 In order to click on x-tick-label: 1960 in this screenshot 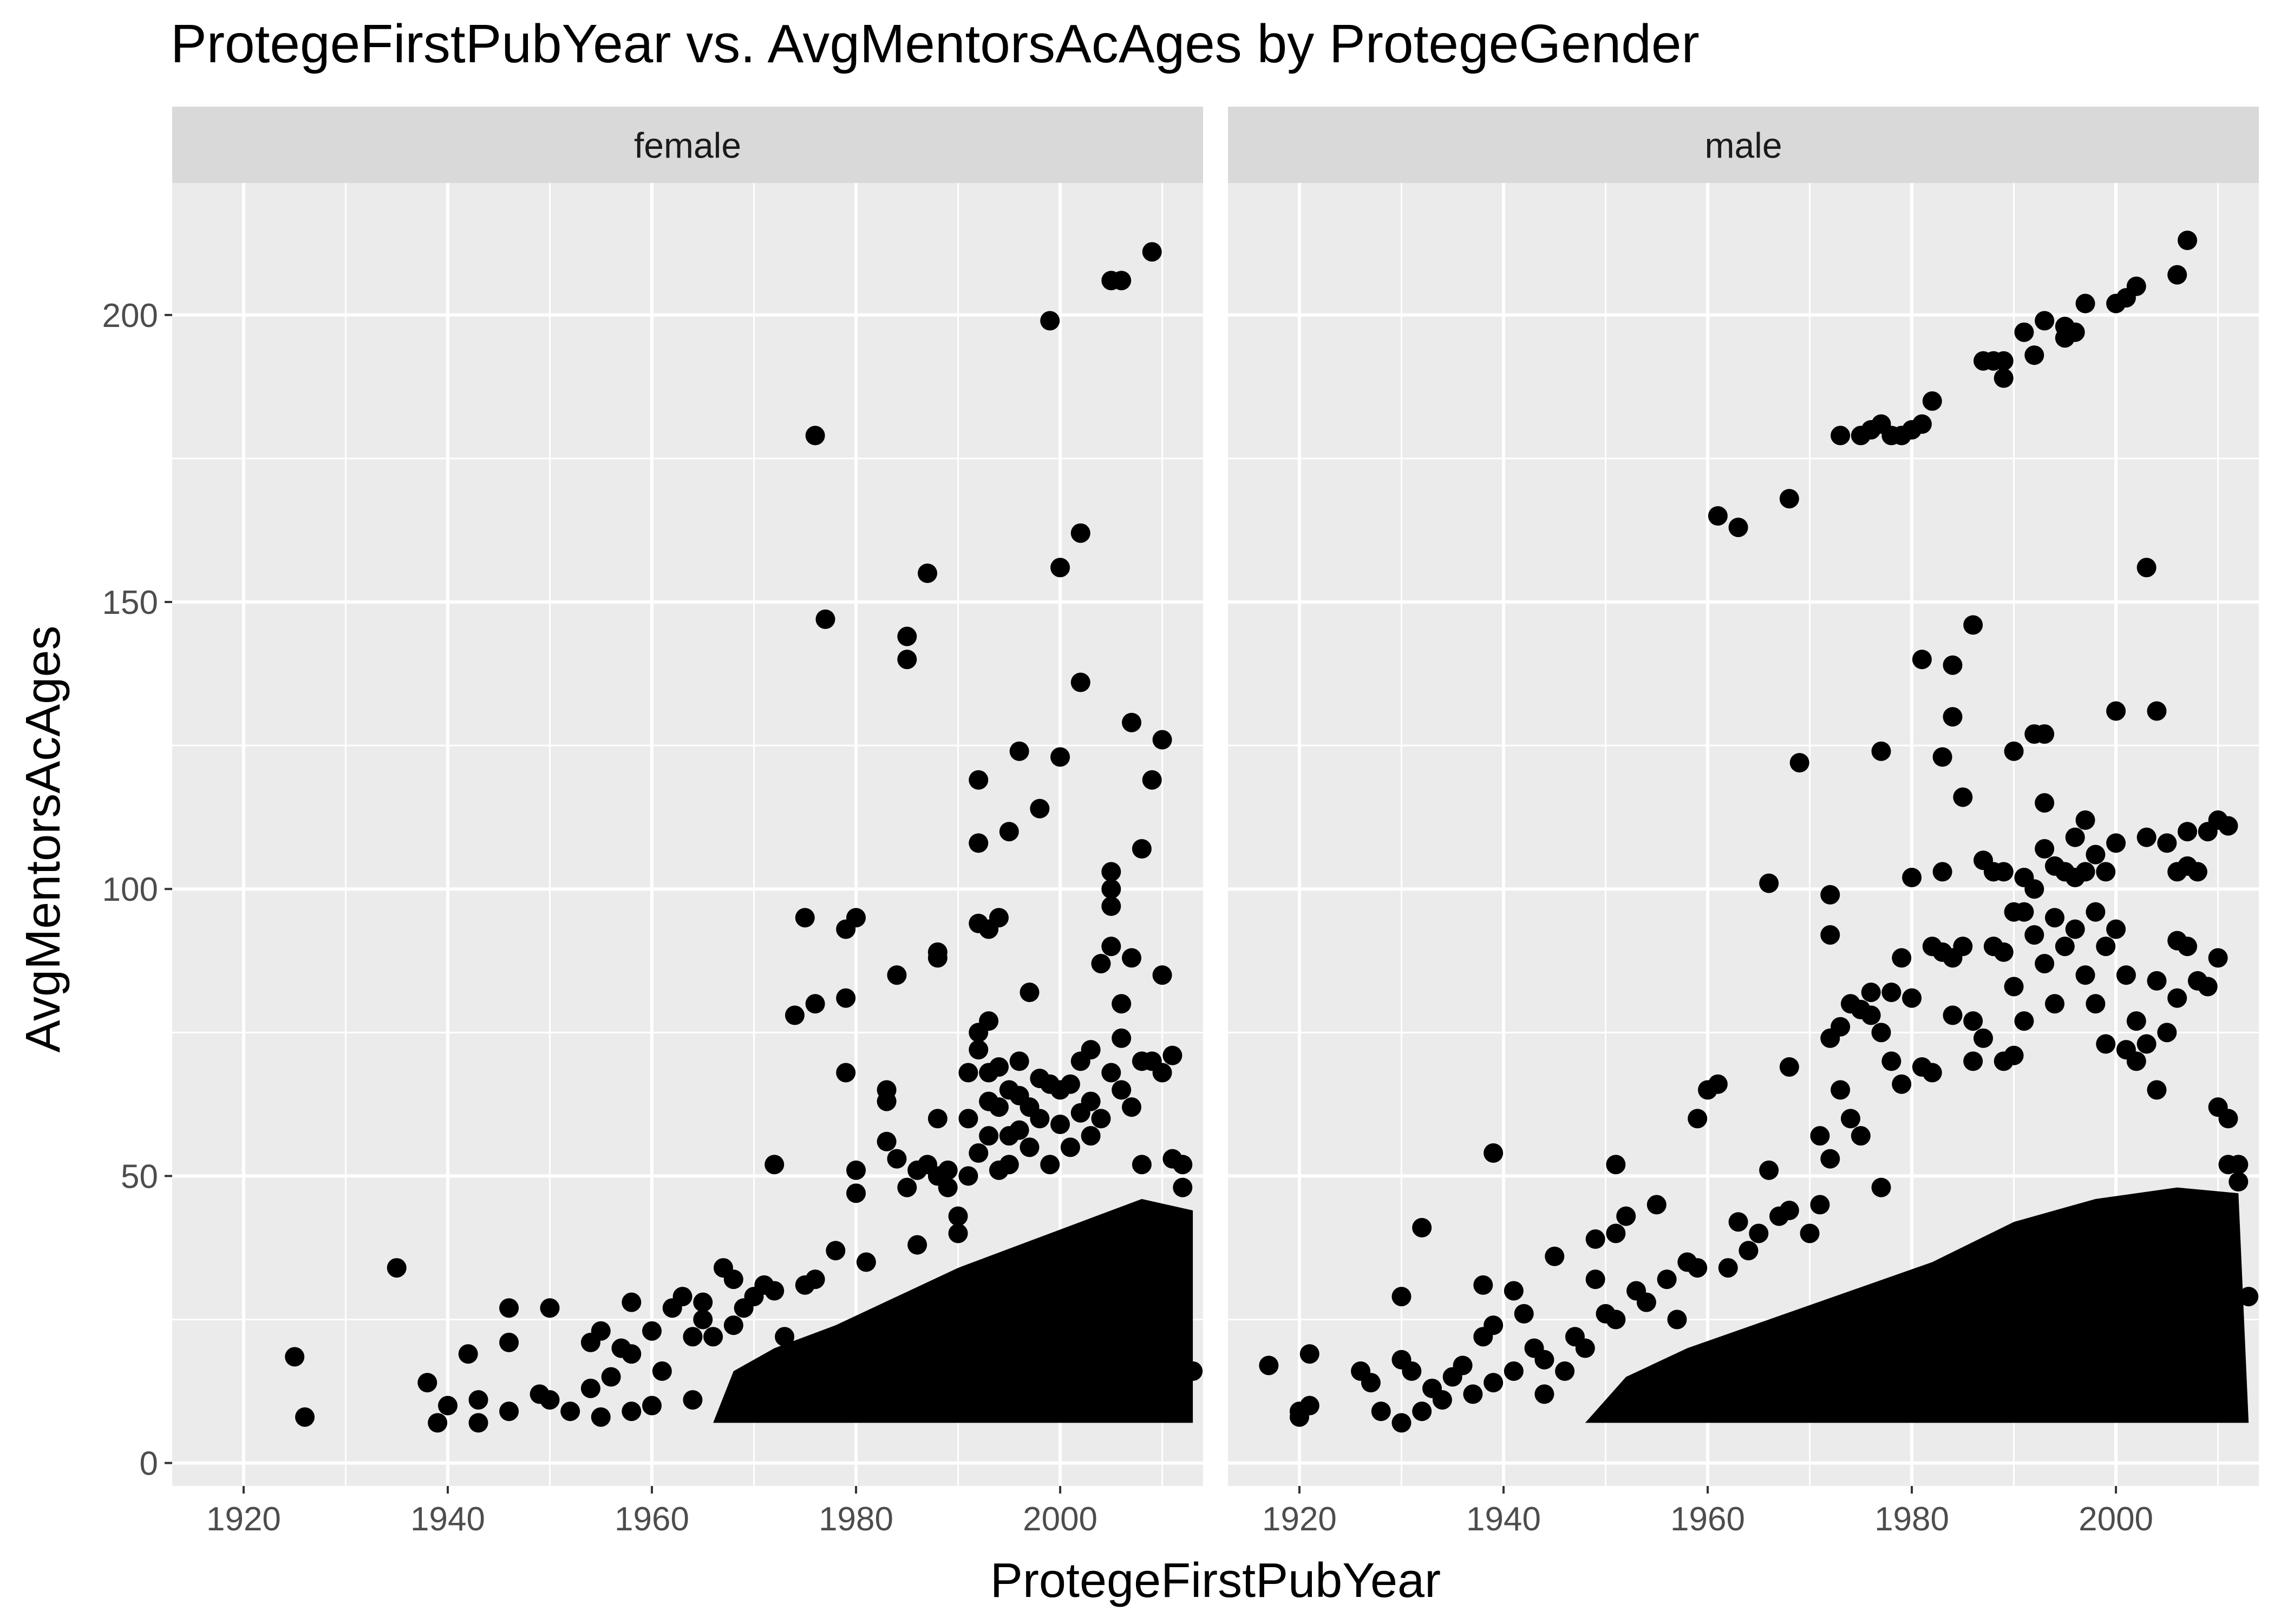, I will do `click(652, 1519)`.